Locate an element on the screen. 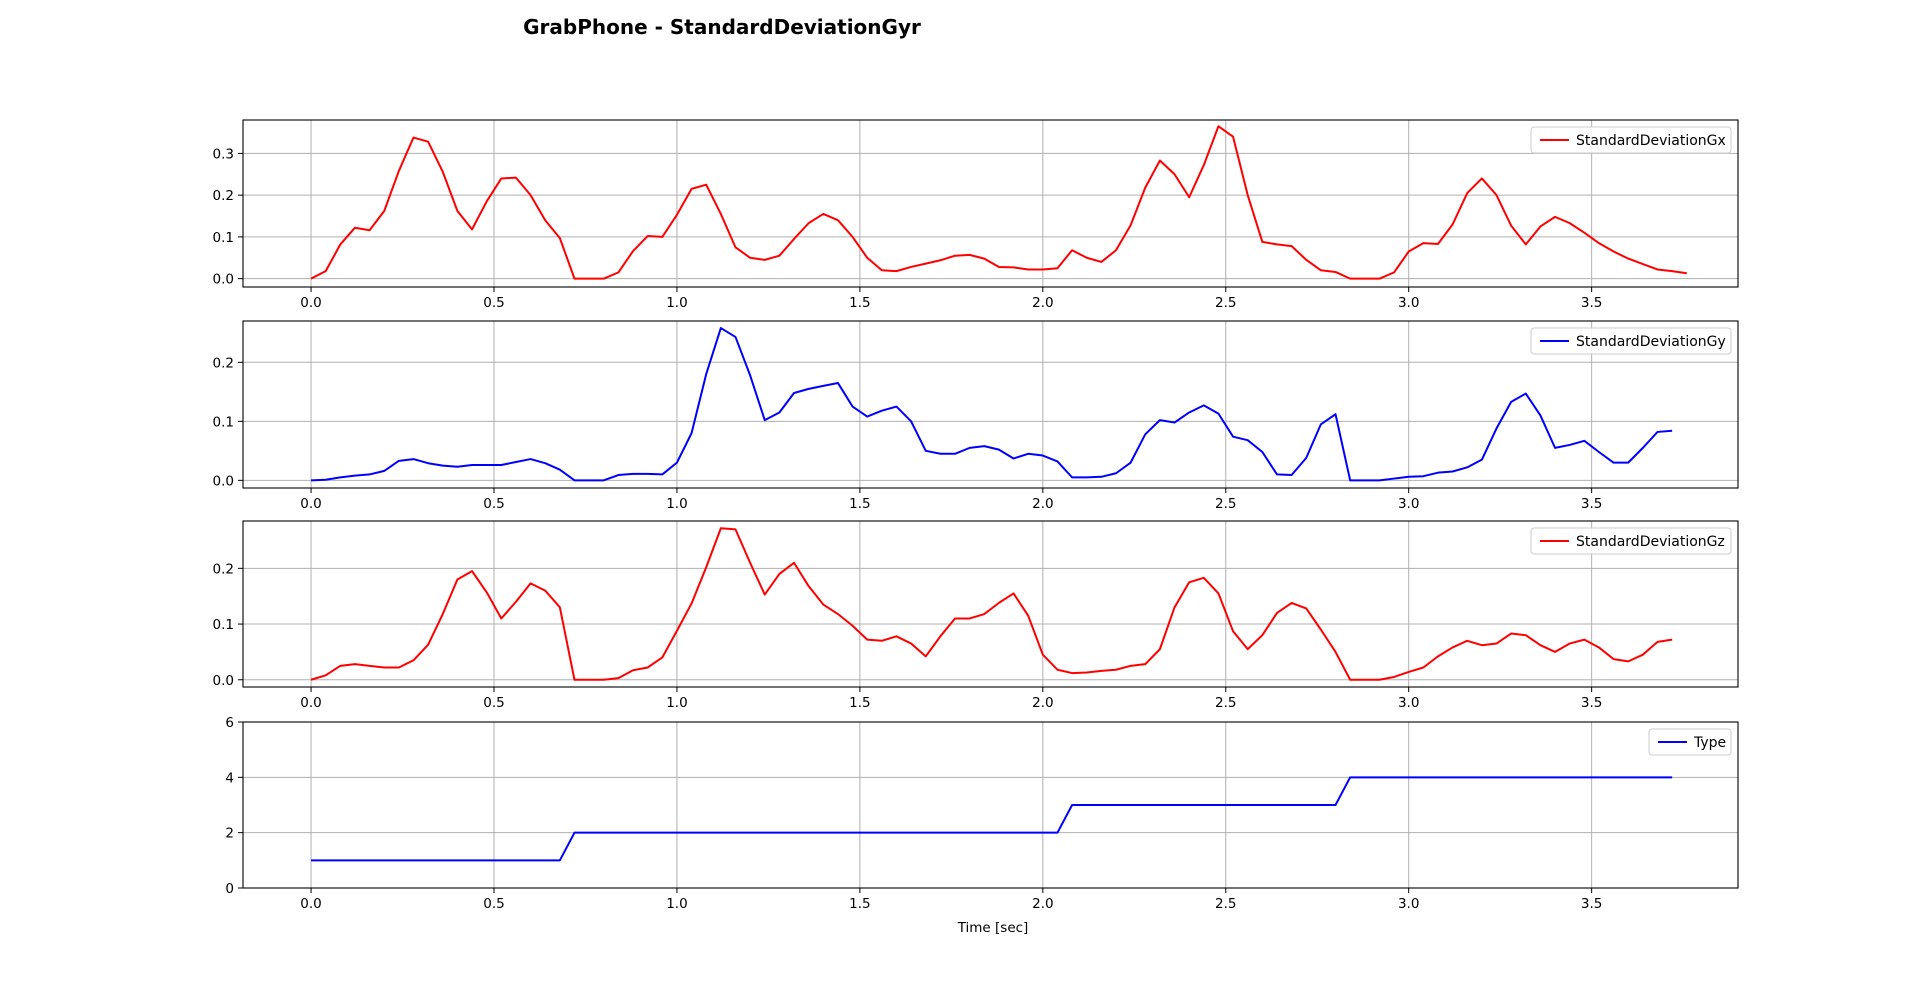 This screenshot has height=993, width=1920. legend: Type is located at coordinates (1690, 742).